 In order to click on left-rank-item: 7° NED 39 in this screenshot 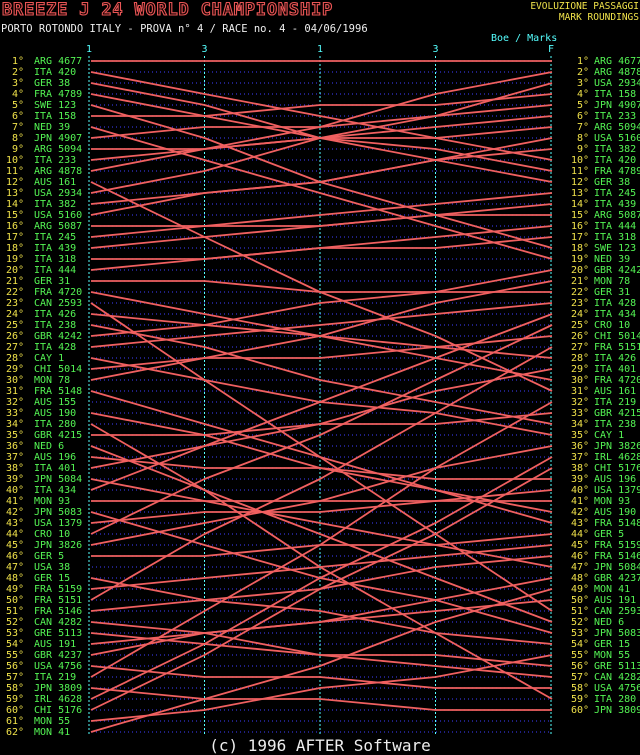, I will do `click(36, 127)`.